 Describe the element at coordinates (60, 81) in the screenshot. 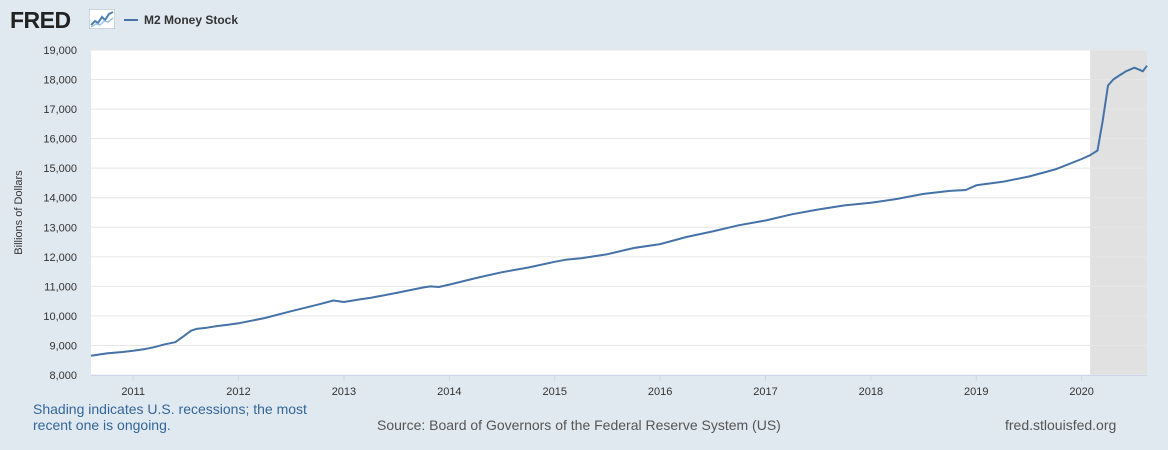

I see `y-tick-label: 18,000` at that location.